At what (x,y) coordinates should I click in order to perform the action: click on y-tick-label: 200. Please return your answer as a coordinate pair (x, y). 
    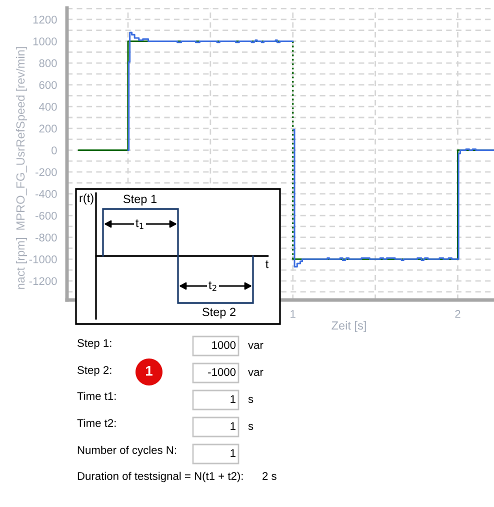
    Looking at the image, I should click on (48, 128).